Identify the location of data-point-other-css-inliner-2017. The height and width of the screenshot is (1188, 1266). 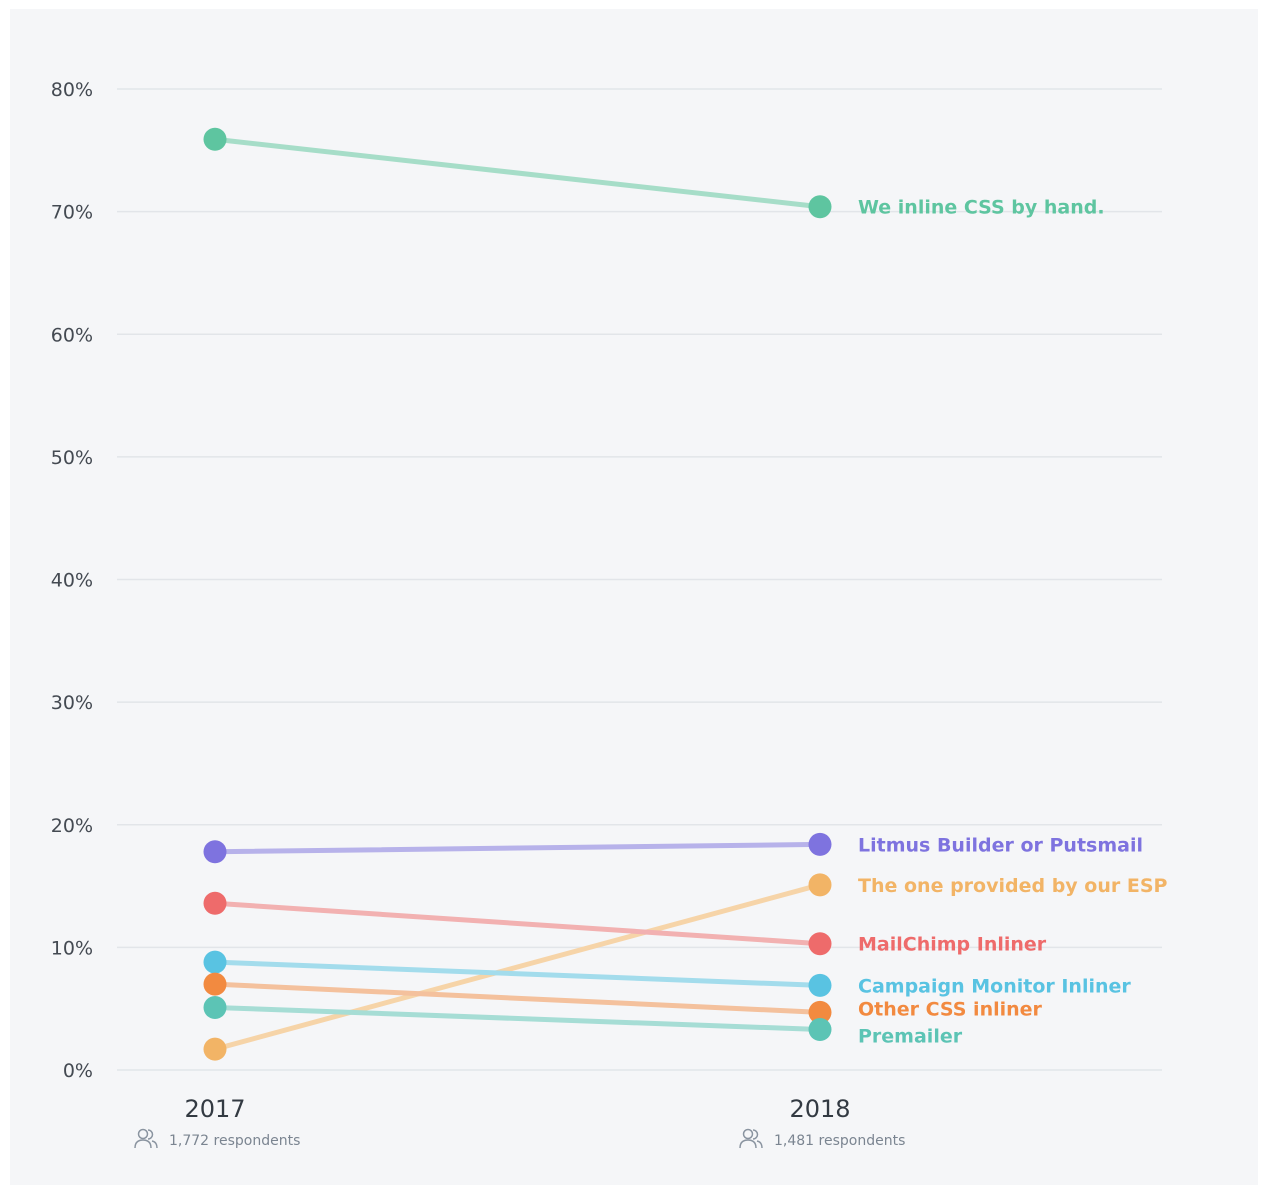
(215, 984).